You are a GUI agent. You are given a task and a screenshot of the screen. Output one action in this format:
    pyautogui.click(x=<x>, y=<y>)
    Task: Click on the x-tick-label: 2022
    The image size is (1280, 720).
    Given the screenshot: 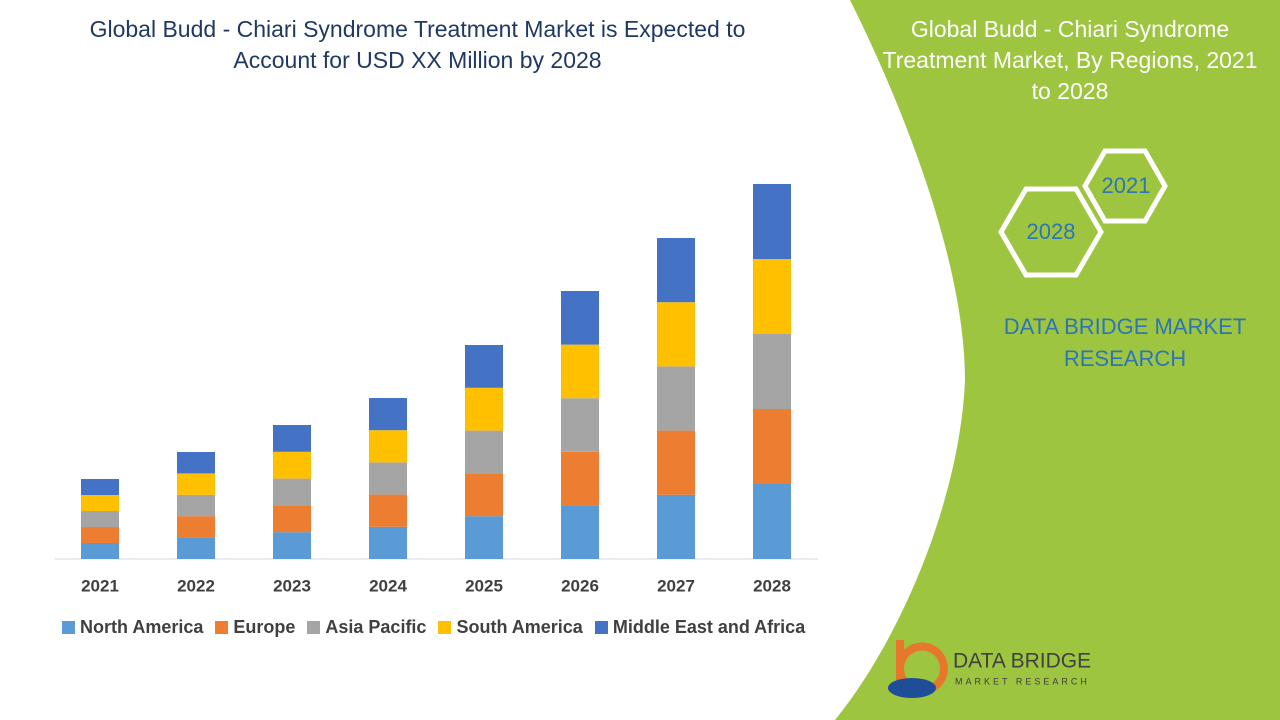 What is the action you would take?
    pyautogui.click(x=196, y=585)
    